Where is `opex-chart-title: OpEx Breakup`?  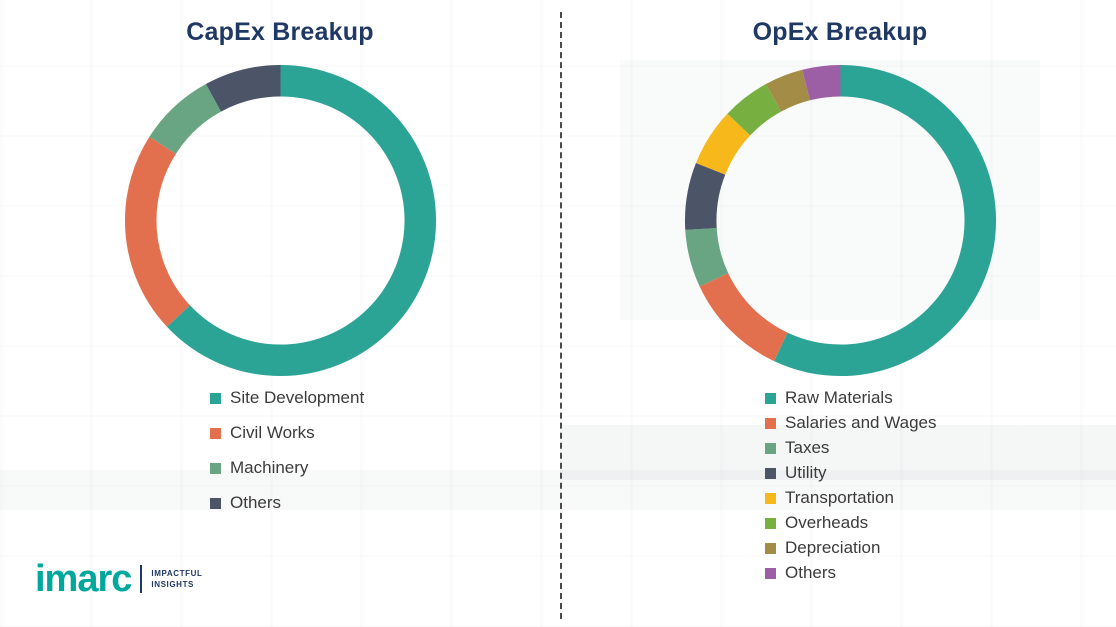 opex-chart-title: OpEx Breakup is located at coordinates (840, 32).